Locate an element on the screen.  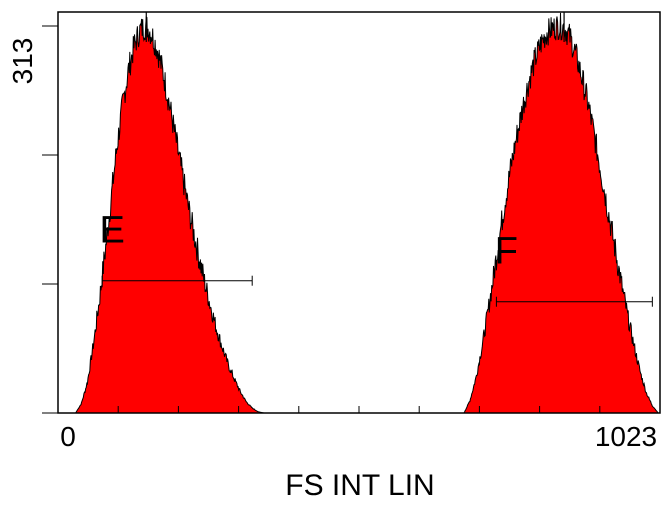
x-tick-label-max: 1023 is located at coordinates (626, 436).